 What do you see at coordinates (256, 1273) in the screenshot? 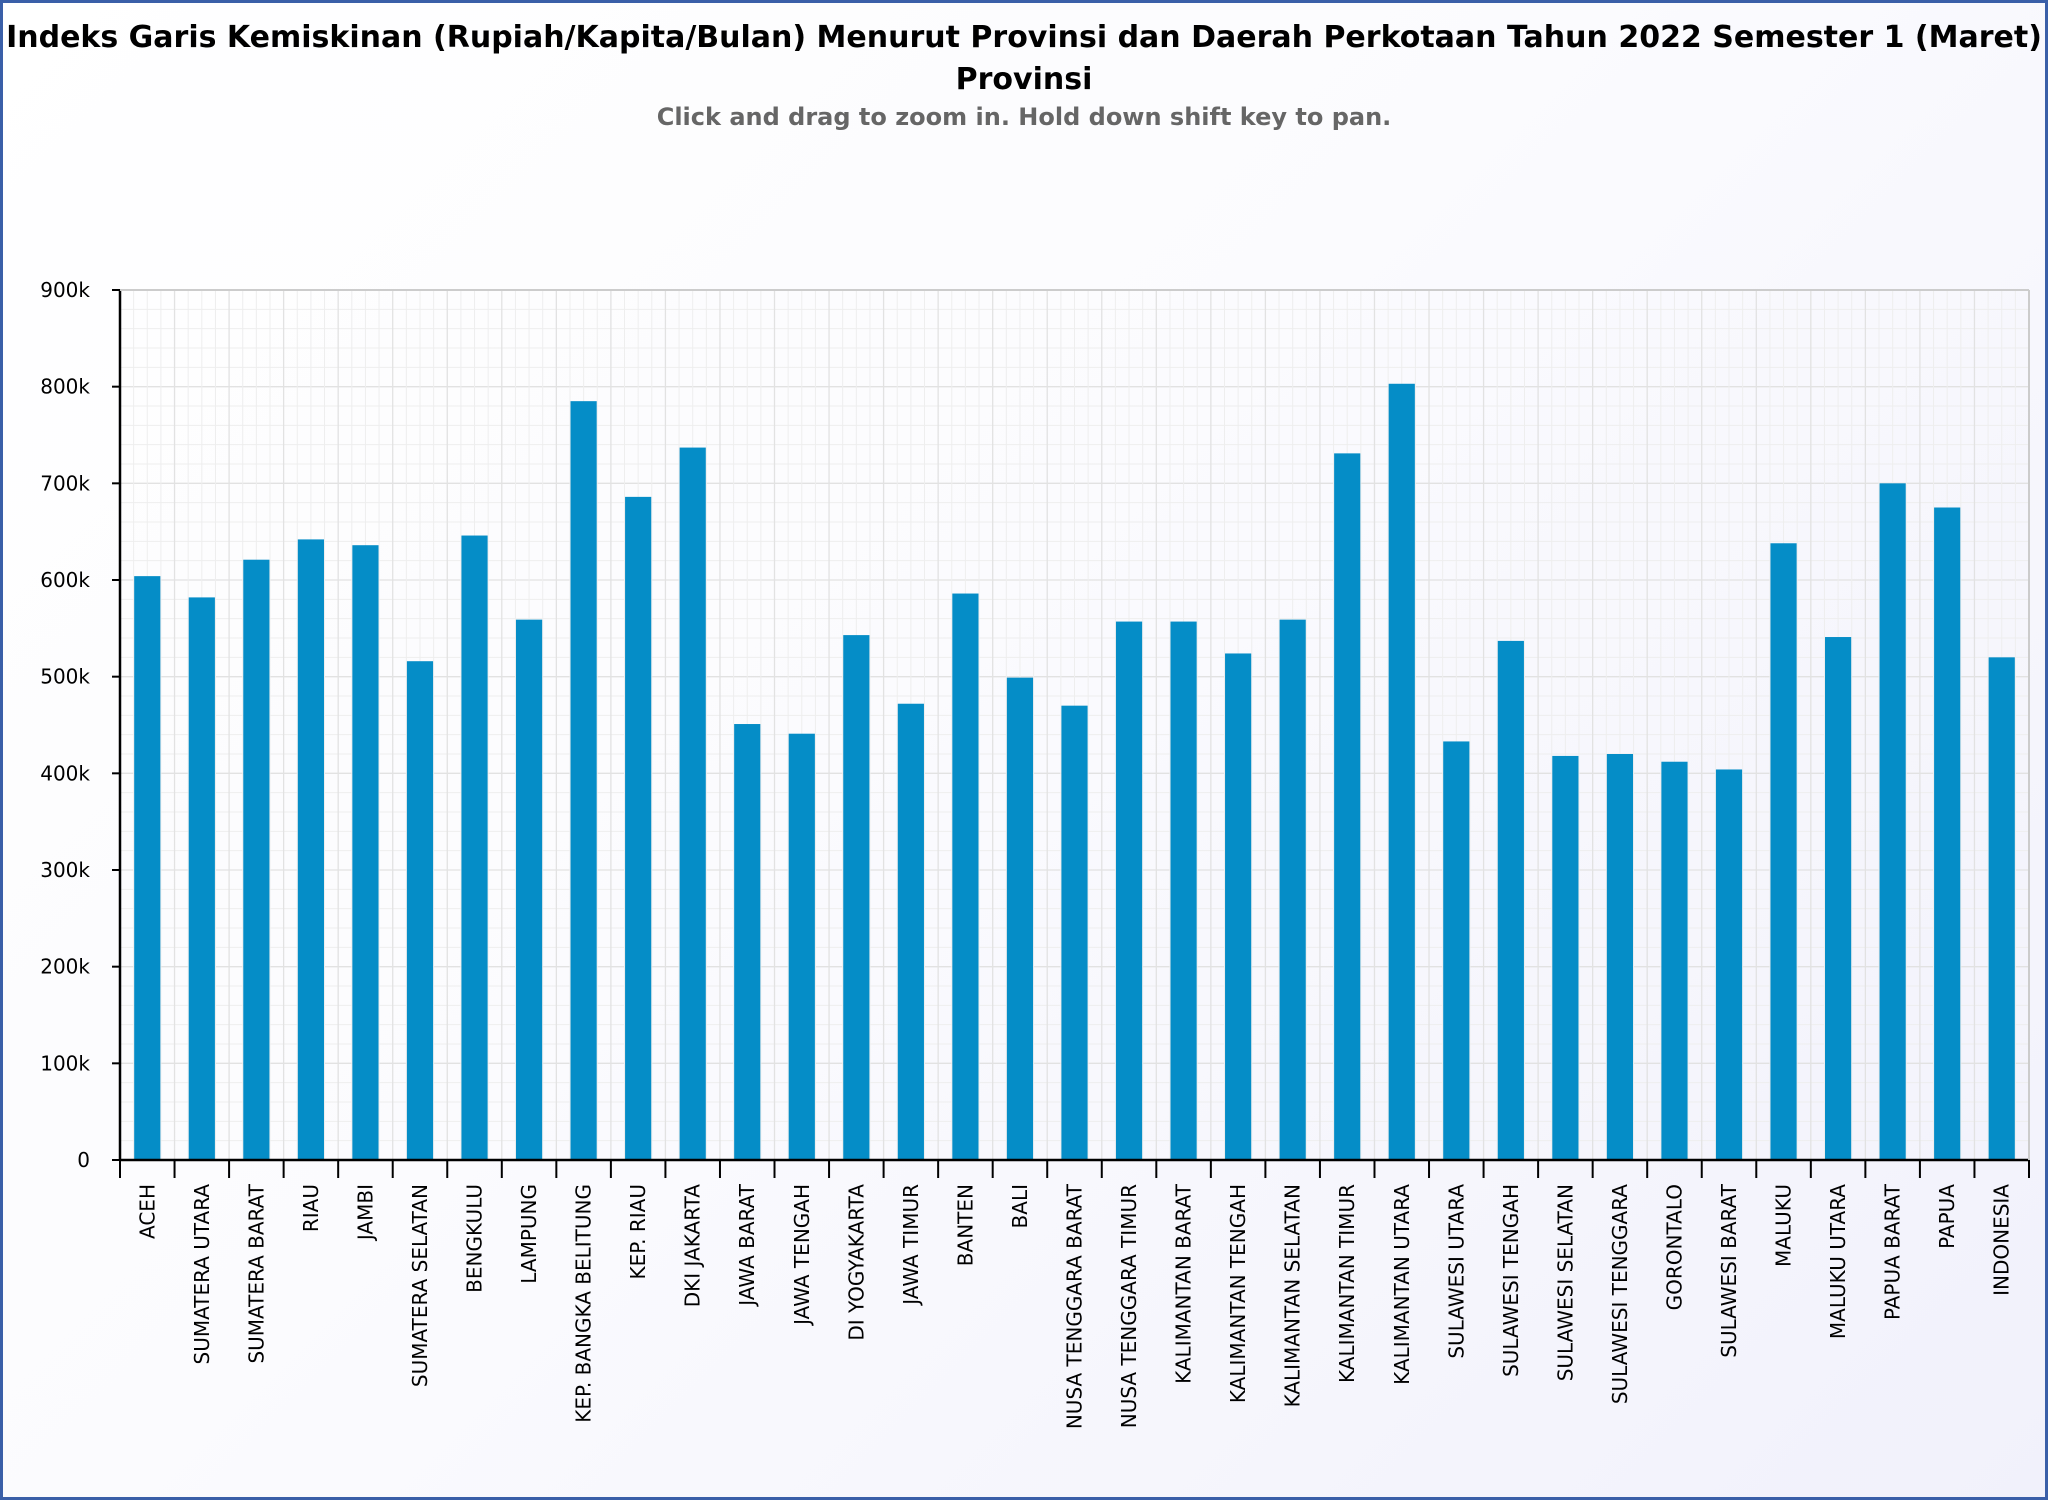
I see `x-tick-label: SUMATERA BARAT` at bounding box center [256, 1273].